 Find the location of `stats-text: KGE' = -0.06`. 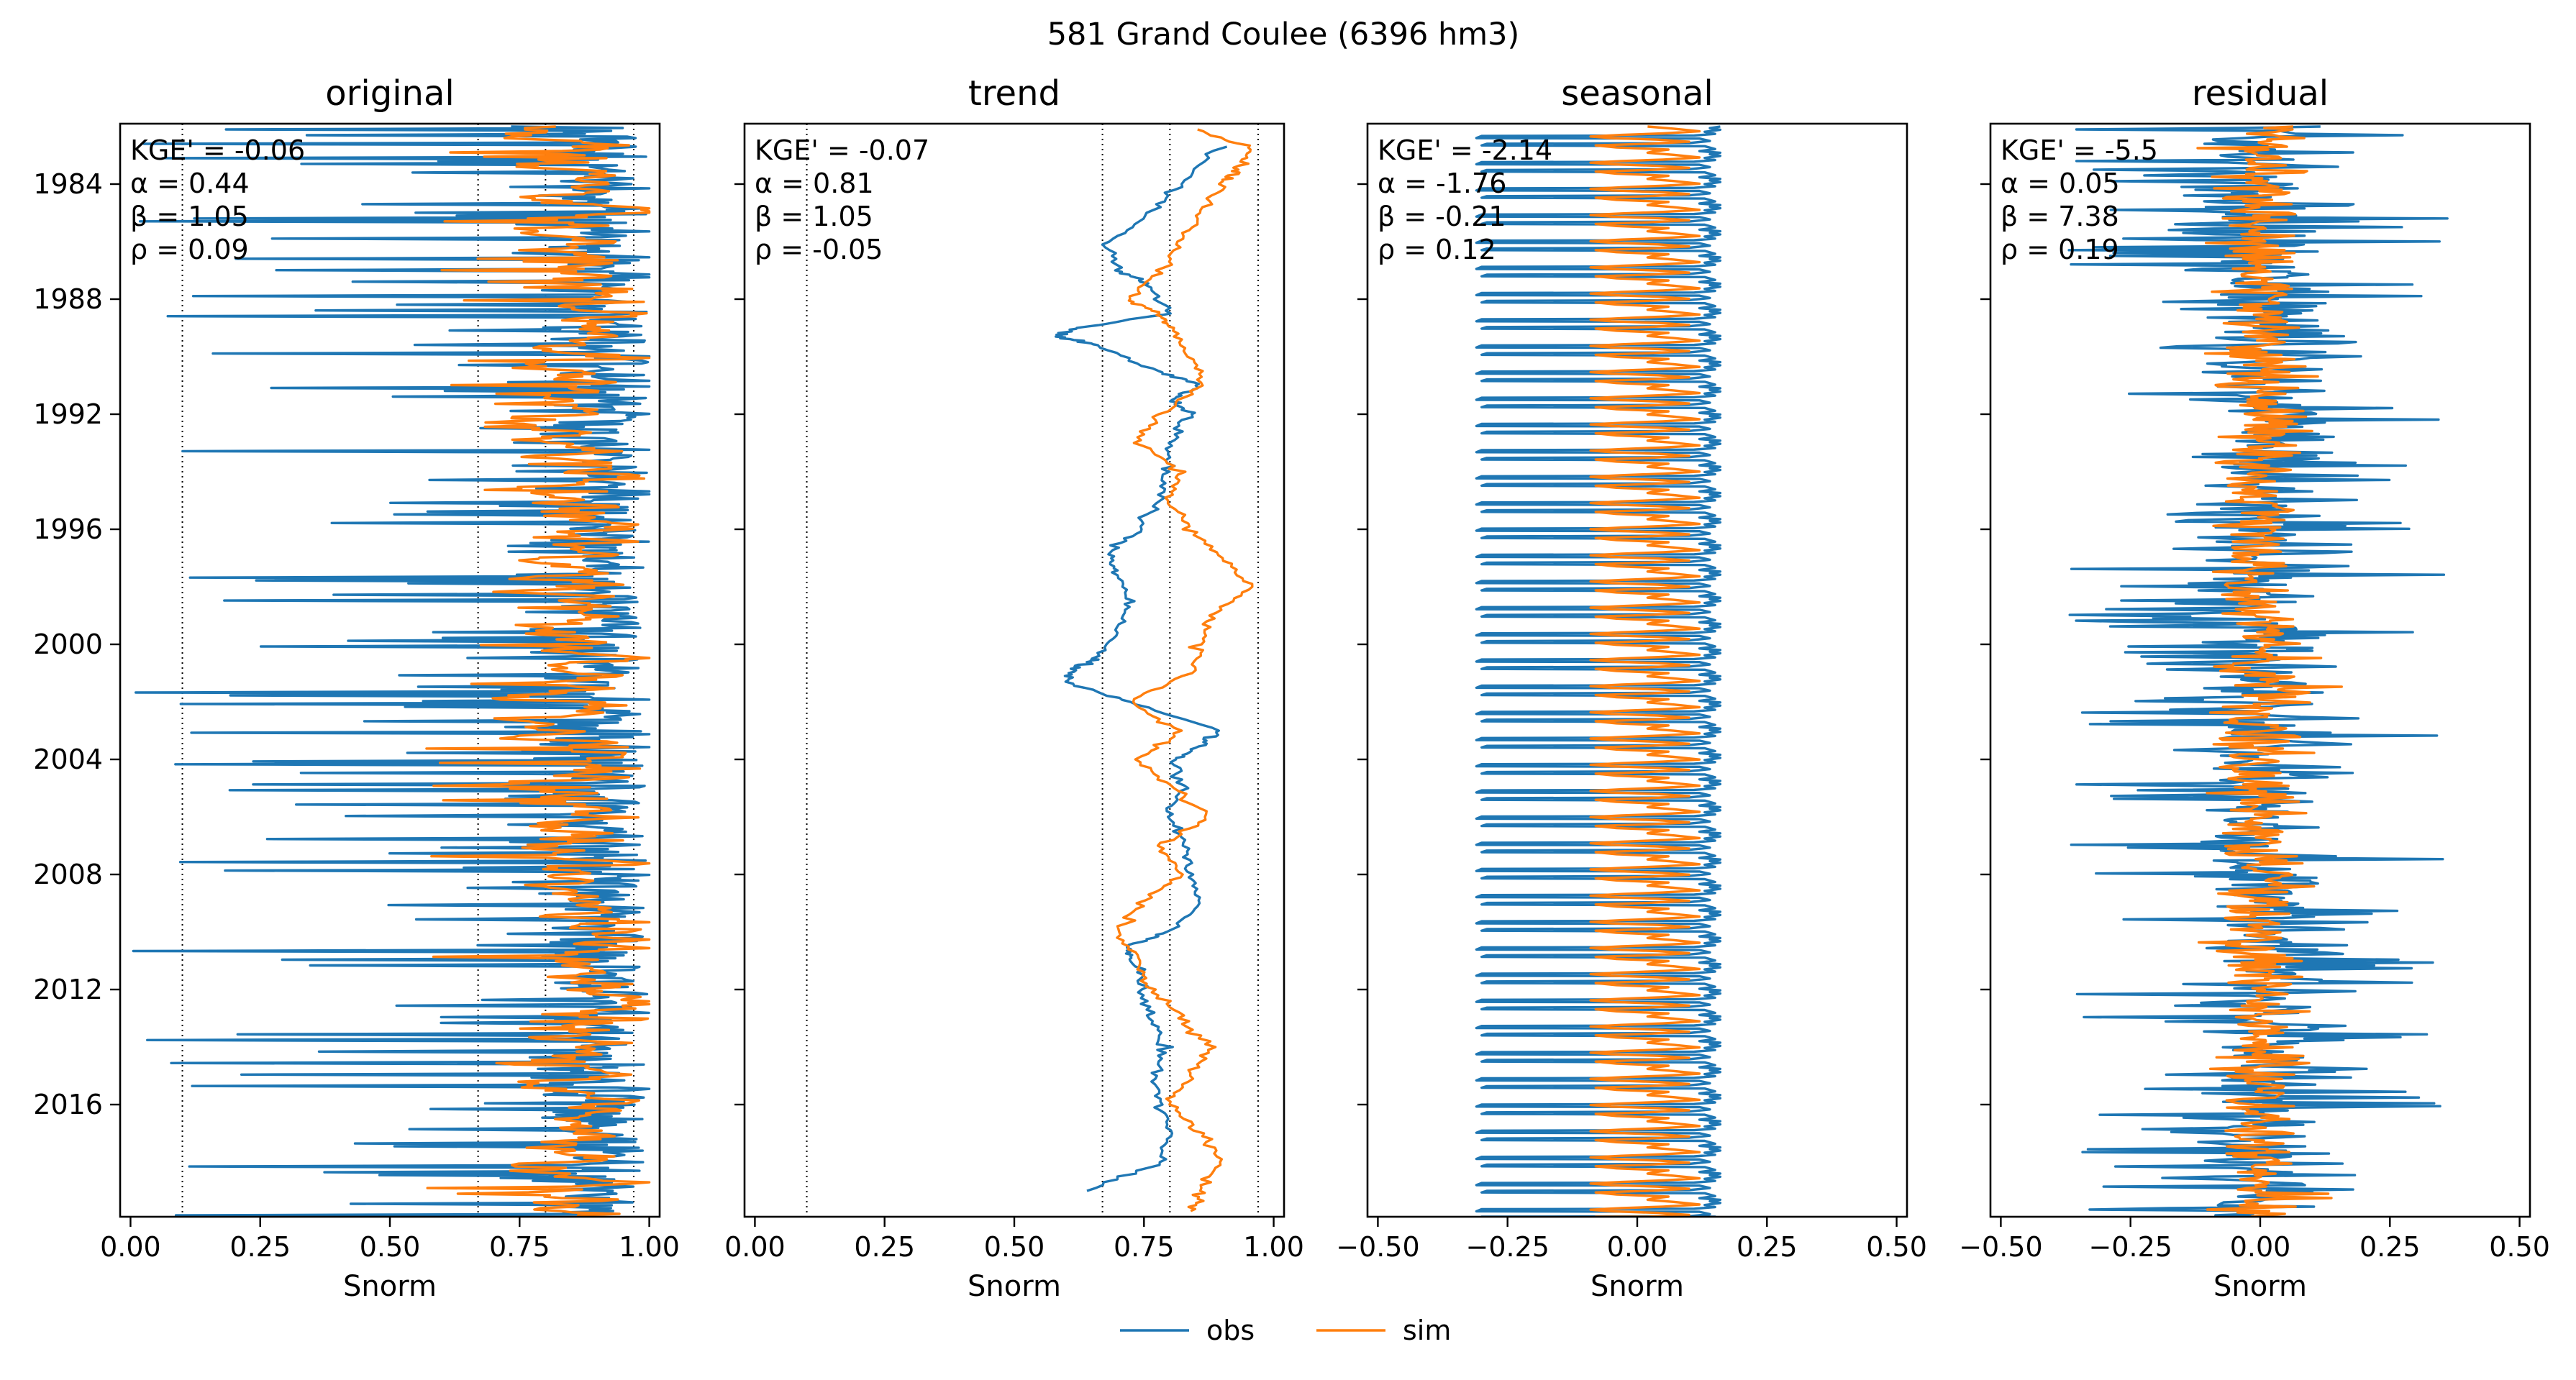

stats-text: KGE' = -0.06 is located at coordinates (217, 150).